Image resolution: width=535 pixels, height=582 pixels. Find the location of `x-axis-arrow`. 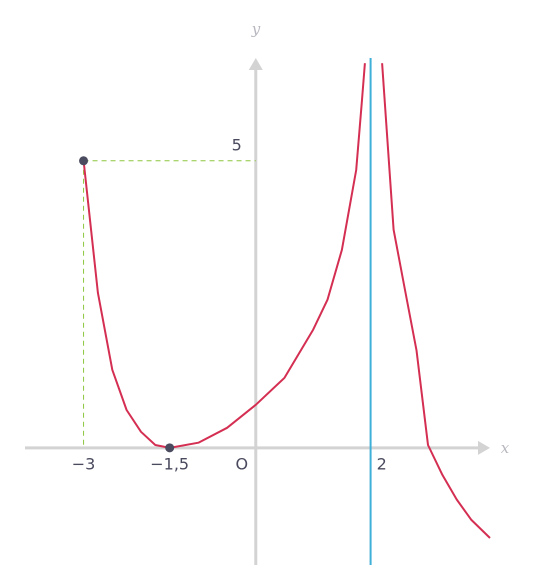

x-axis-arrow is located at coordinates (484, 447).